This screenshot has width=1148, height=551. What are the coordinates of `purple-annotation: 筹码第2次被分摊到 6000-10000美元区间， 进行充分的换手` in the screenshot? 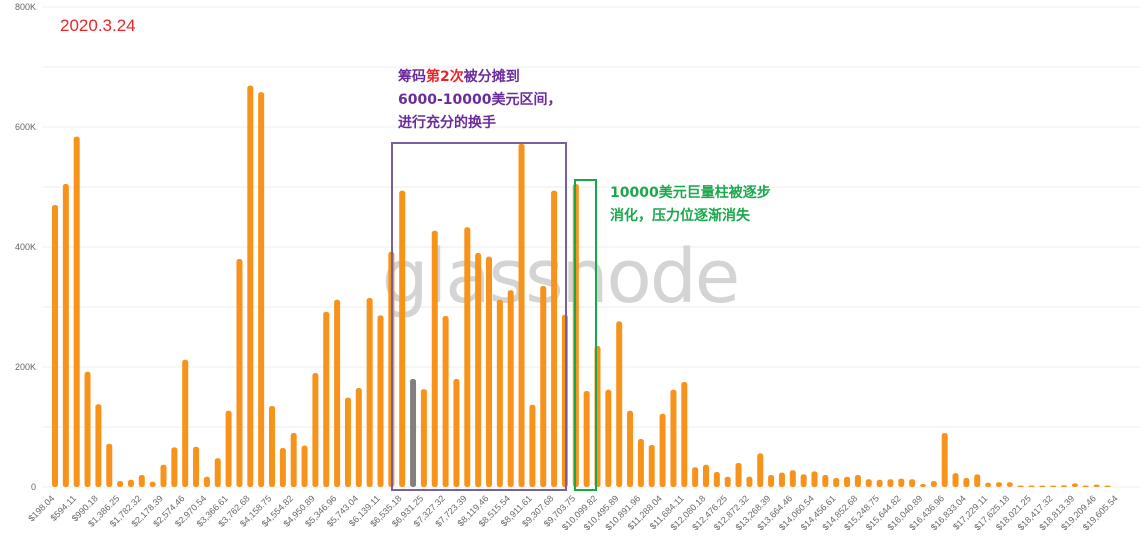 It's located at (479, 100).